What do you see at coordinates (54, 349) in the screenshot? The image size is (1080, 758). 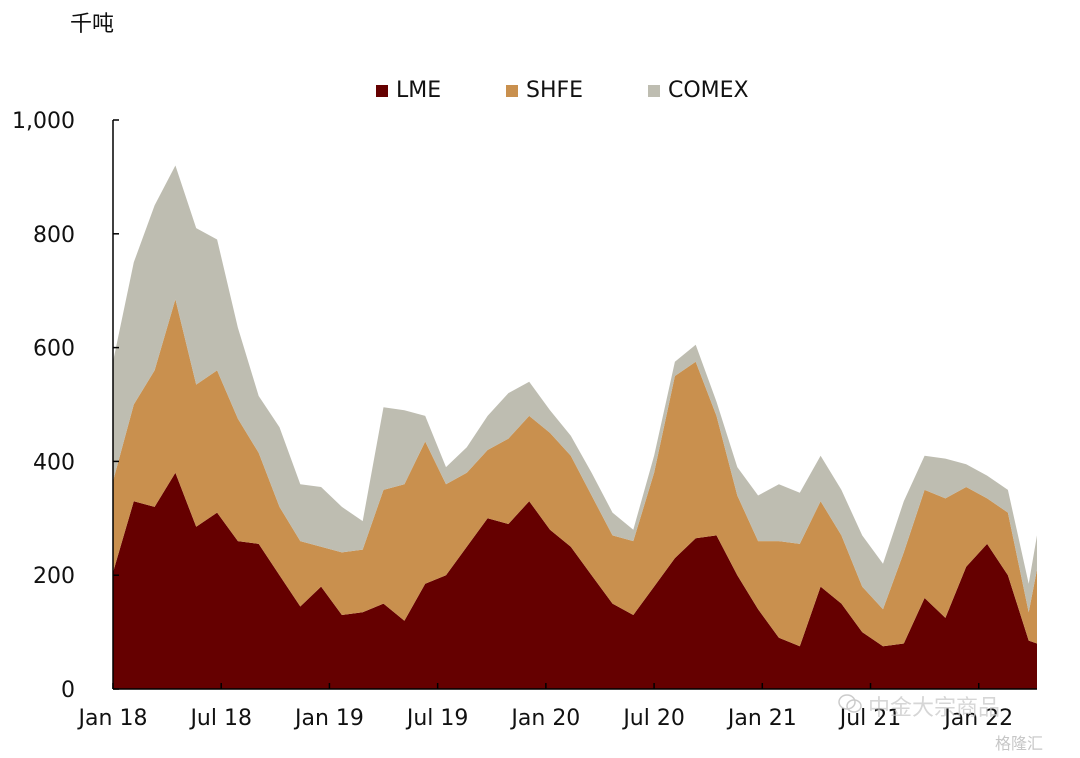 I see `y-tick-label: 600` at bounding box center [54, 349].